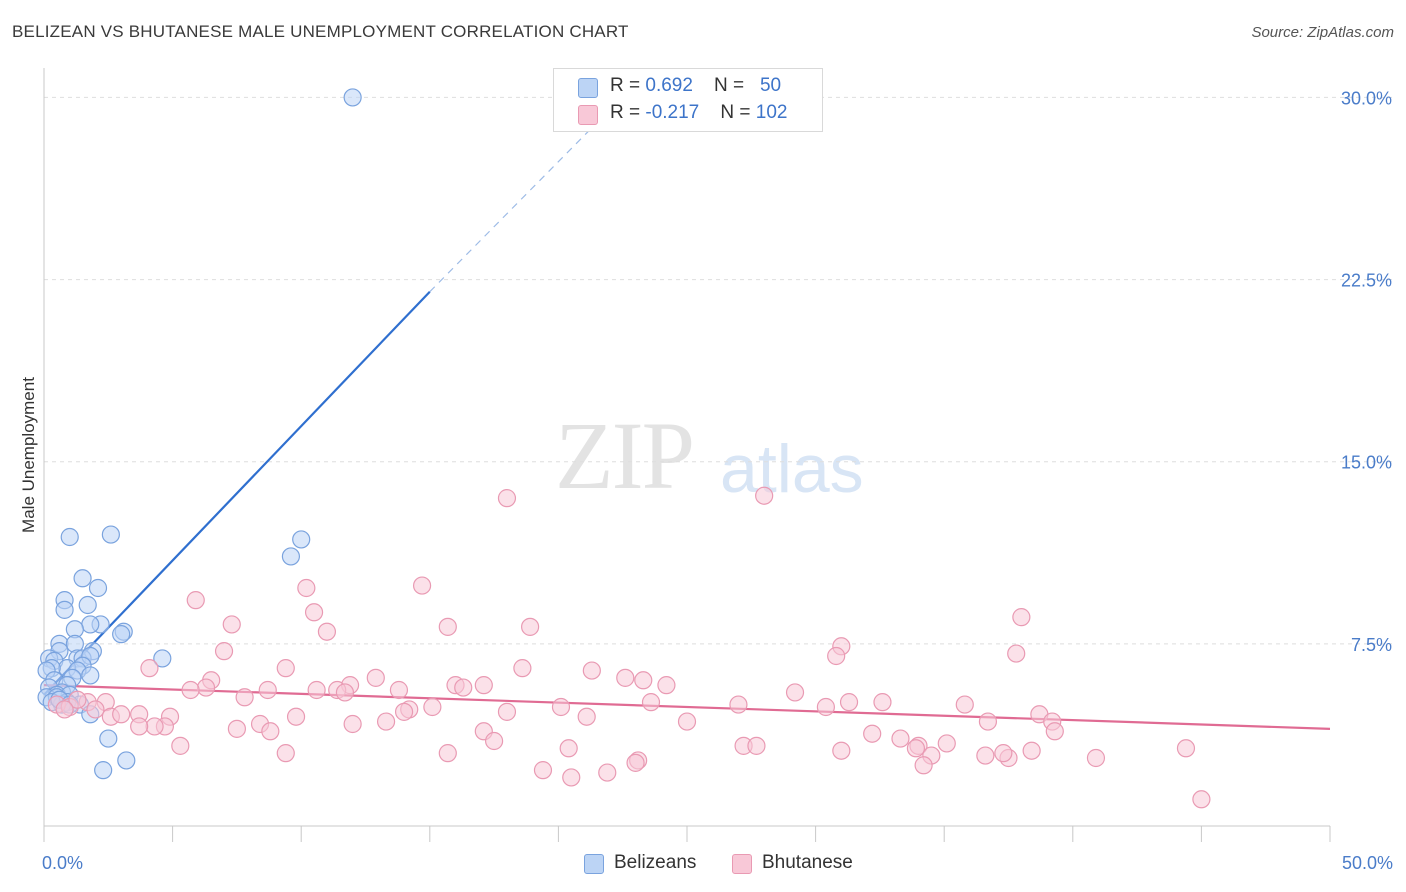 The width and height of the screenshot is (1406, 892). What do you see at coordinates (738, 112) in the screenshot?
I see `legend-n-label: N =` at bounding box center [738, 112].